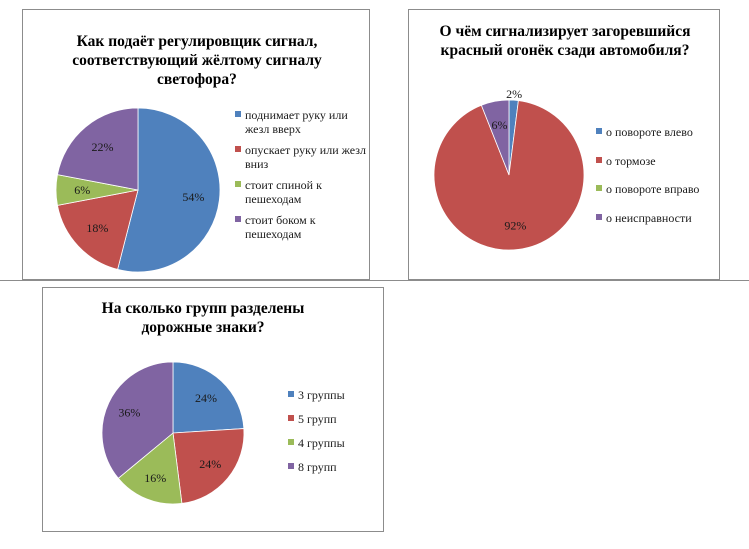  I want to click on data-label: 22%, so click(102, 147).